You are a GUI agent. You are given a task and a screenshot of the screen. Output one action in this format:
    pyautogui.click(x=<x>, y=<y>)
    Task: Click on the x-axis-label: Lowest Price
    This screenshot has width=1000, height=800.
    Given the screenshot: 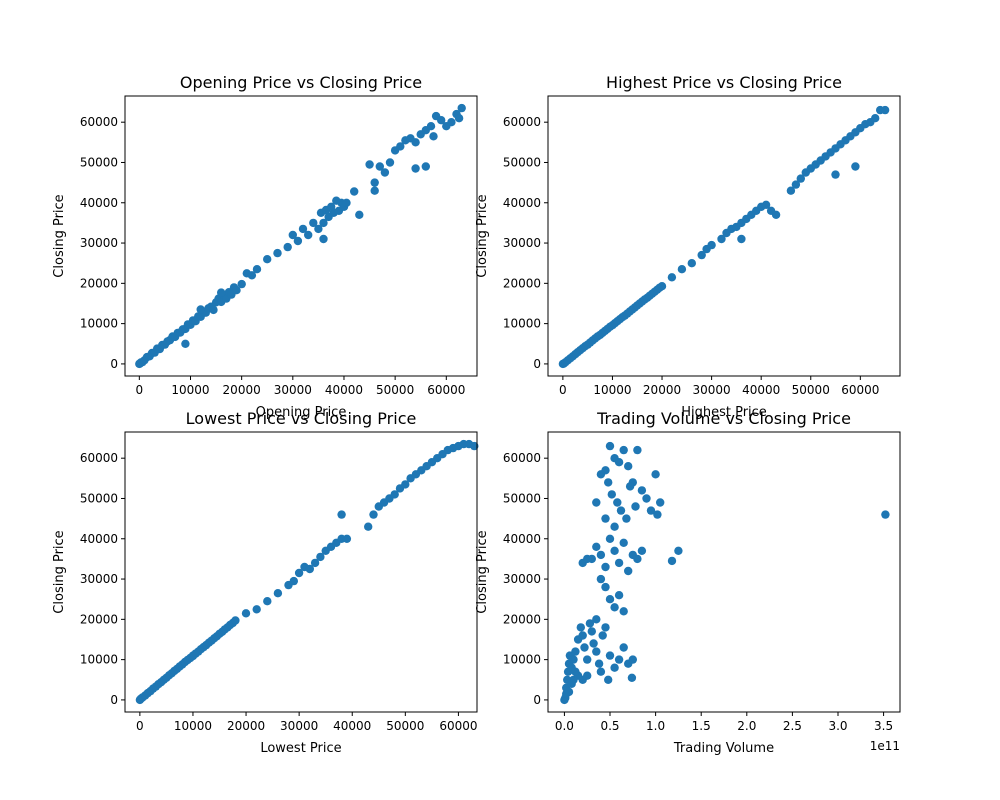 What is the action you would take?
    pyautogui.click(x=300, y=748)
    